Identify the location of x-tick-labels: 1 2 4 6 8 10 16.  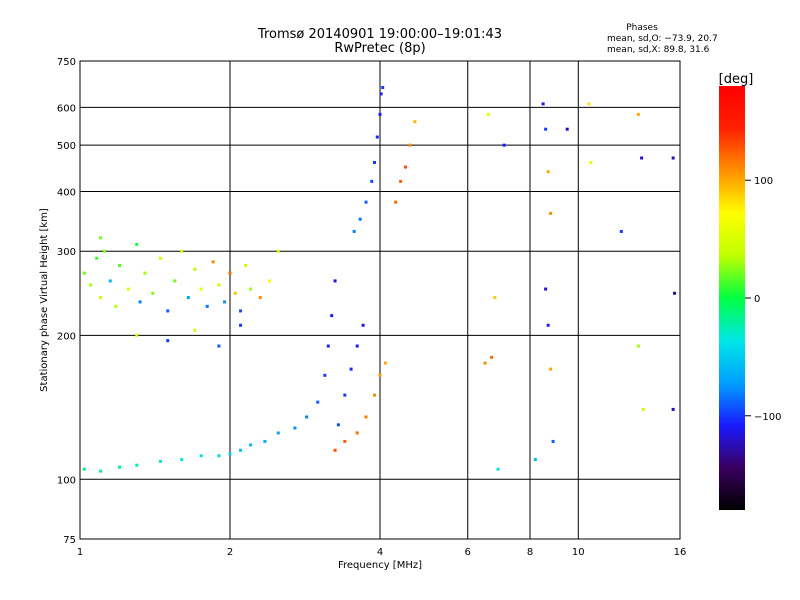
(382, 552).